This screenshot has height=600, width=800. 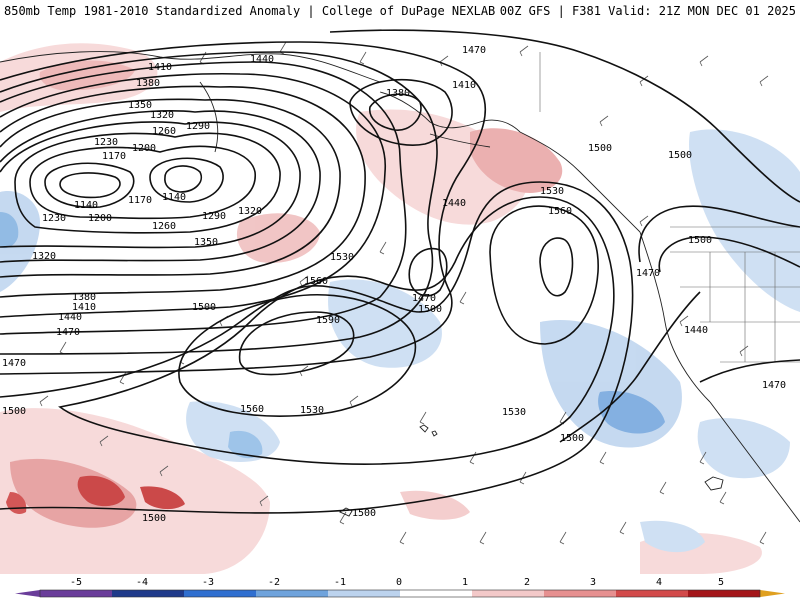 What do you see at coordinates (114, 156) in the screenshot?
I see `contour-label: 1170` at bounding box center [114, 156].